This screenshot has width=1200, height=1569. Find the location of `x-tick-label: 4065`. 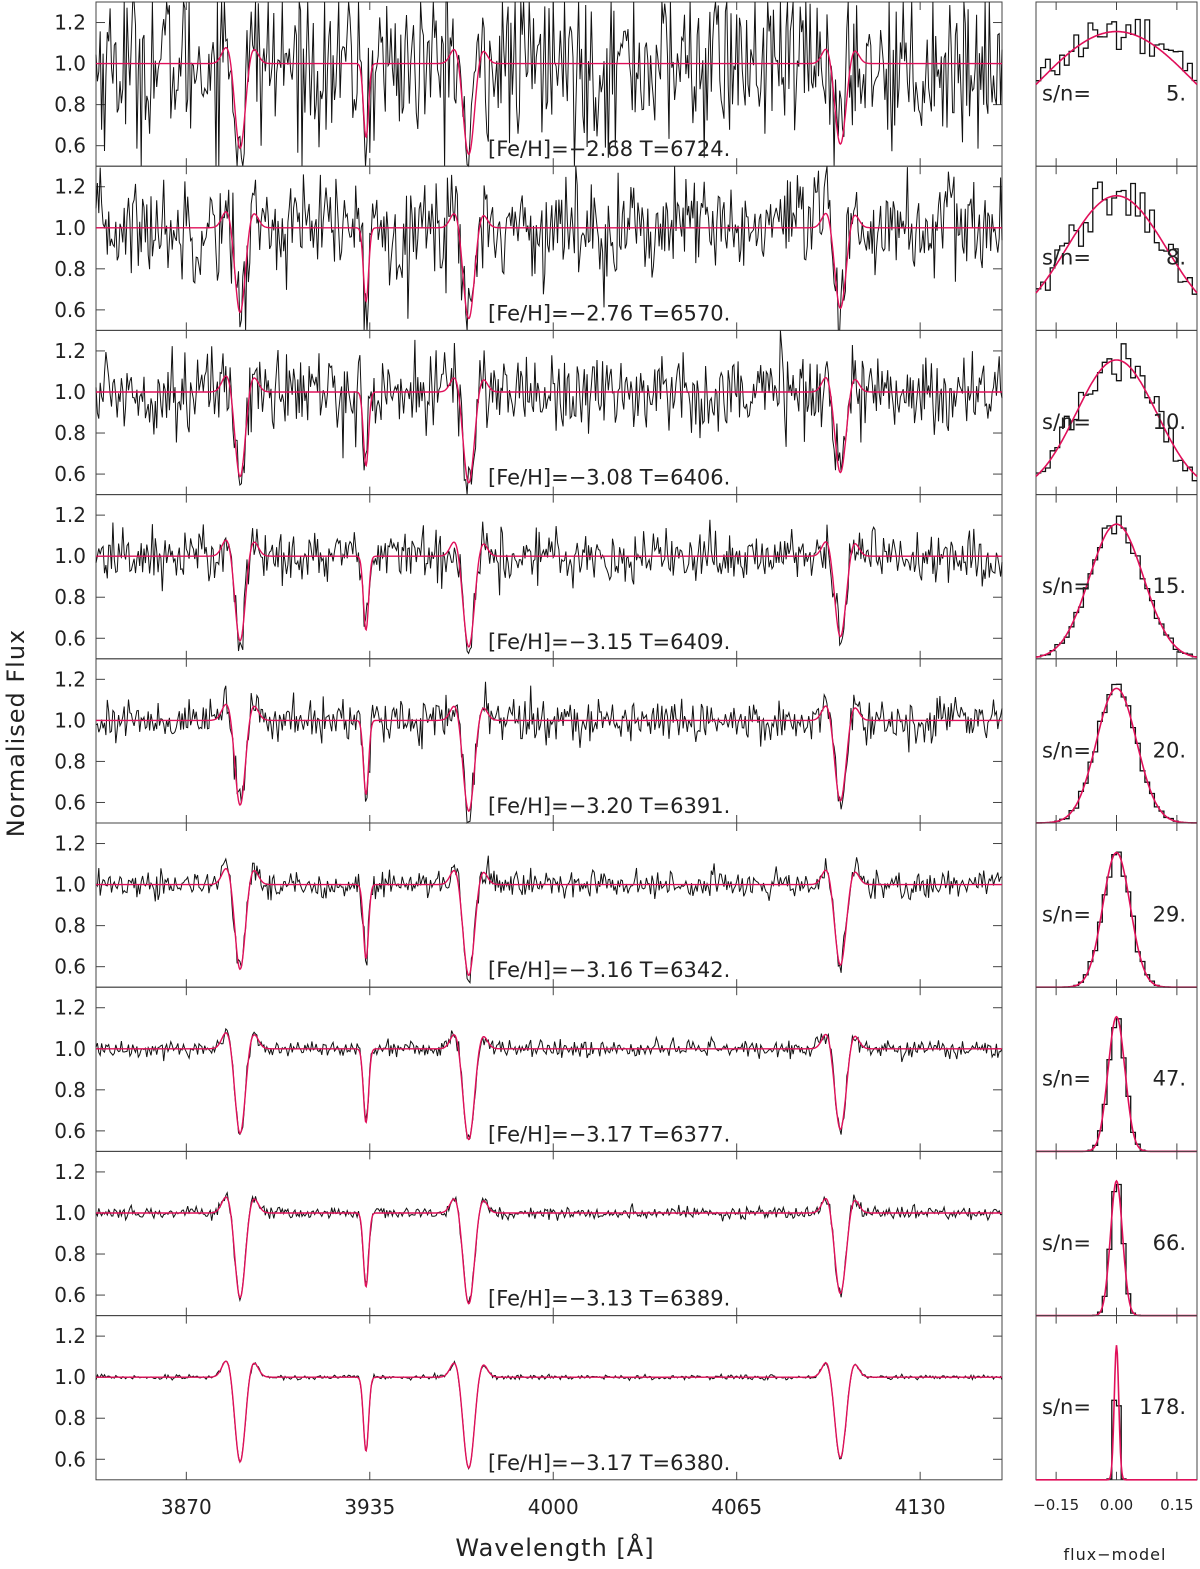

x-tick-label: 4065 is located at coordinates (736, 1507).